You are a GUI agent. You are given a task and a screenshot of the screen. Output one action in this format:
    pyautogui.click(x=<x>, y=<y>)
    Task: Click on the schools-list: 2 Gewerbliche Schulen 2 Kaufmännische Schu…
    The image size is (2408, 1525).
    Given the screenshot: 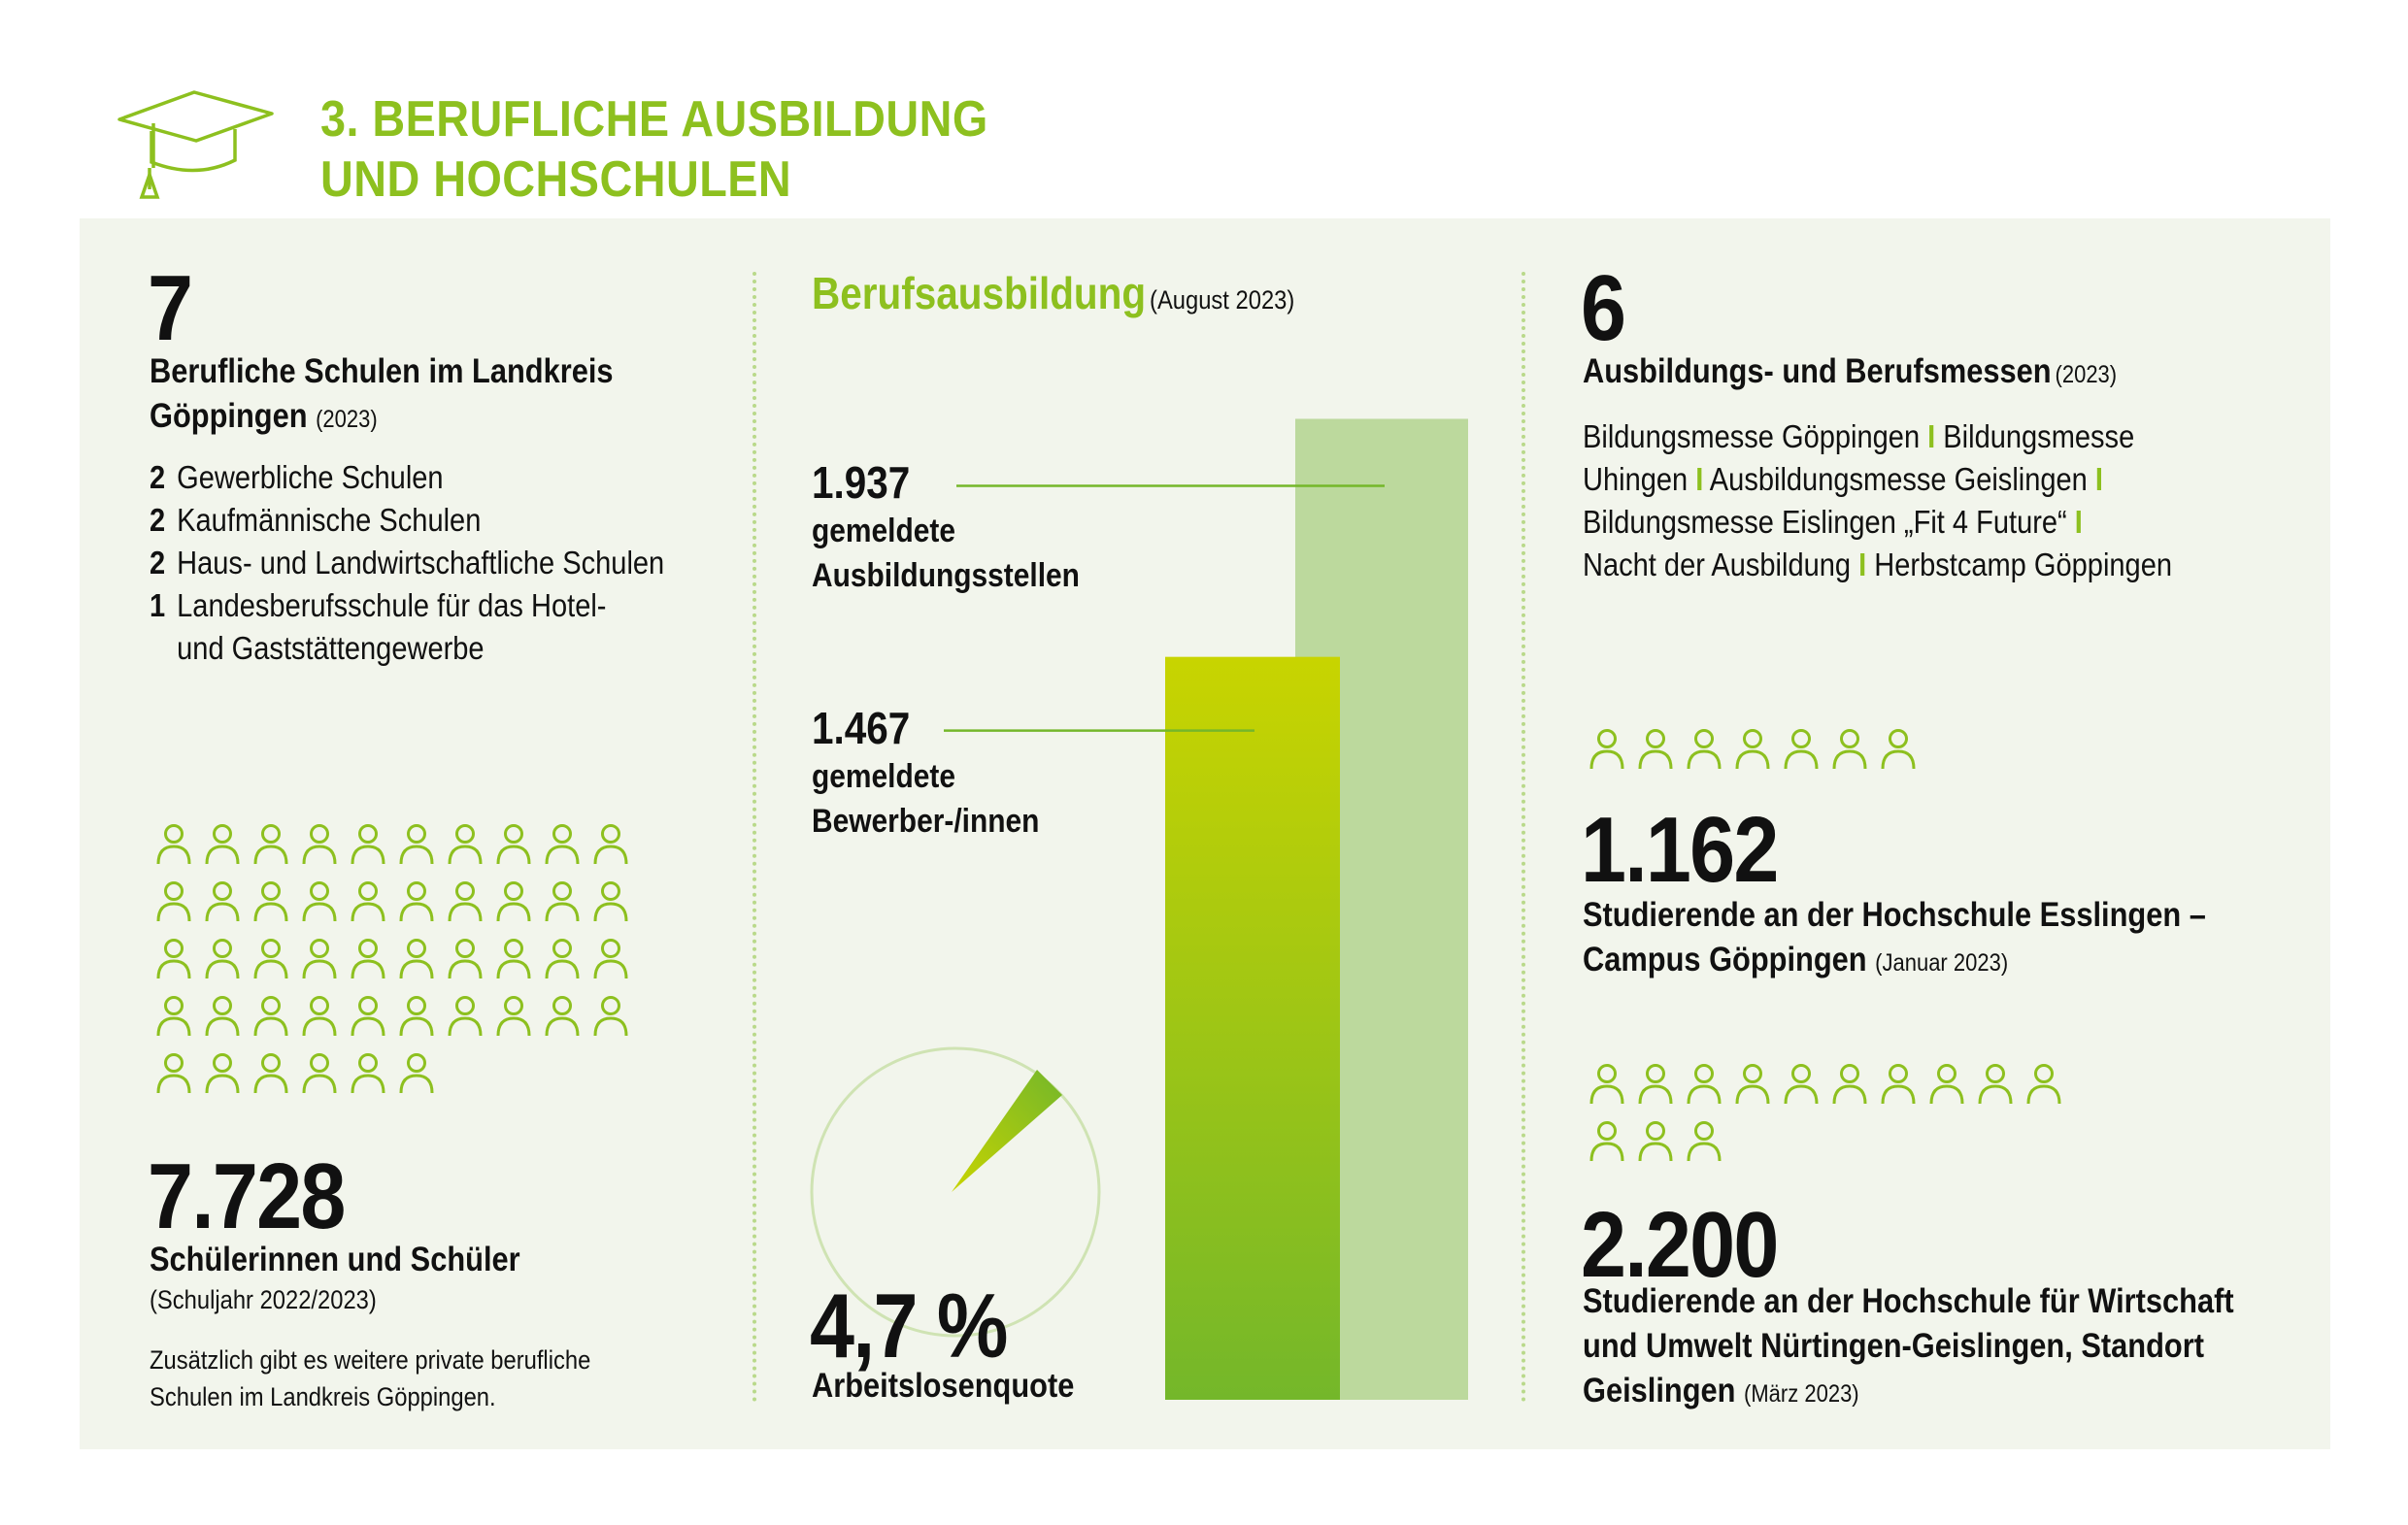 What is the action you would take?
    pyautogui.click(x=428, y=563)
    